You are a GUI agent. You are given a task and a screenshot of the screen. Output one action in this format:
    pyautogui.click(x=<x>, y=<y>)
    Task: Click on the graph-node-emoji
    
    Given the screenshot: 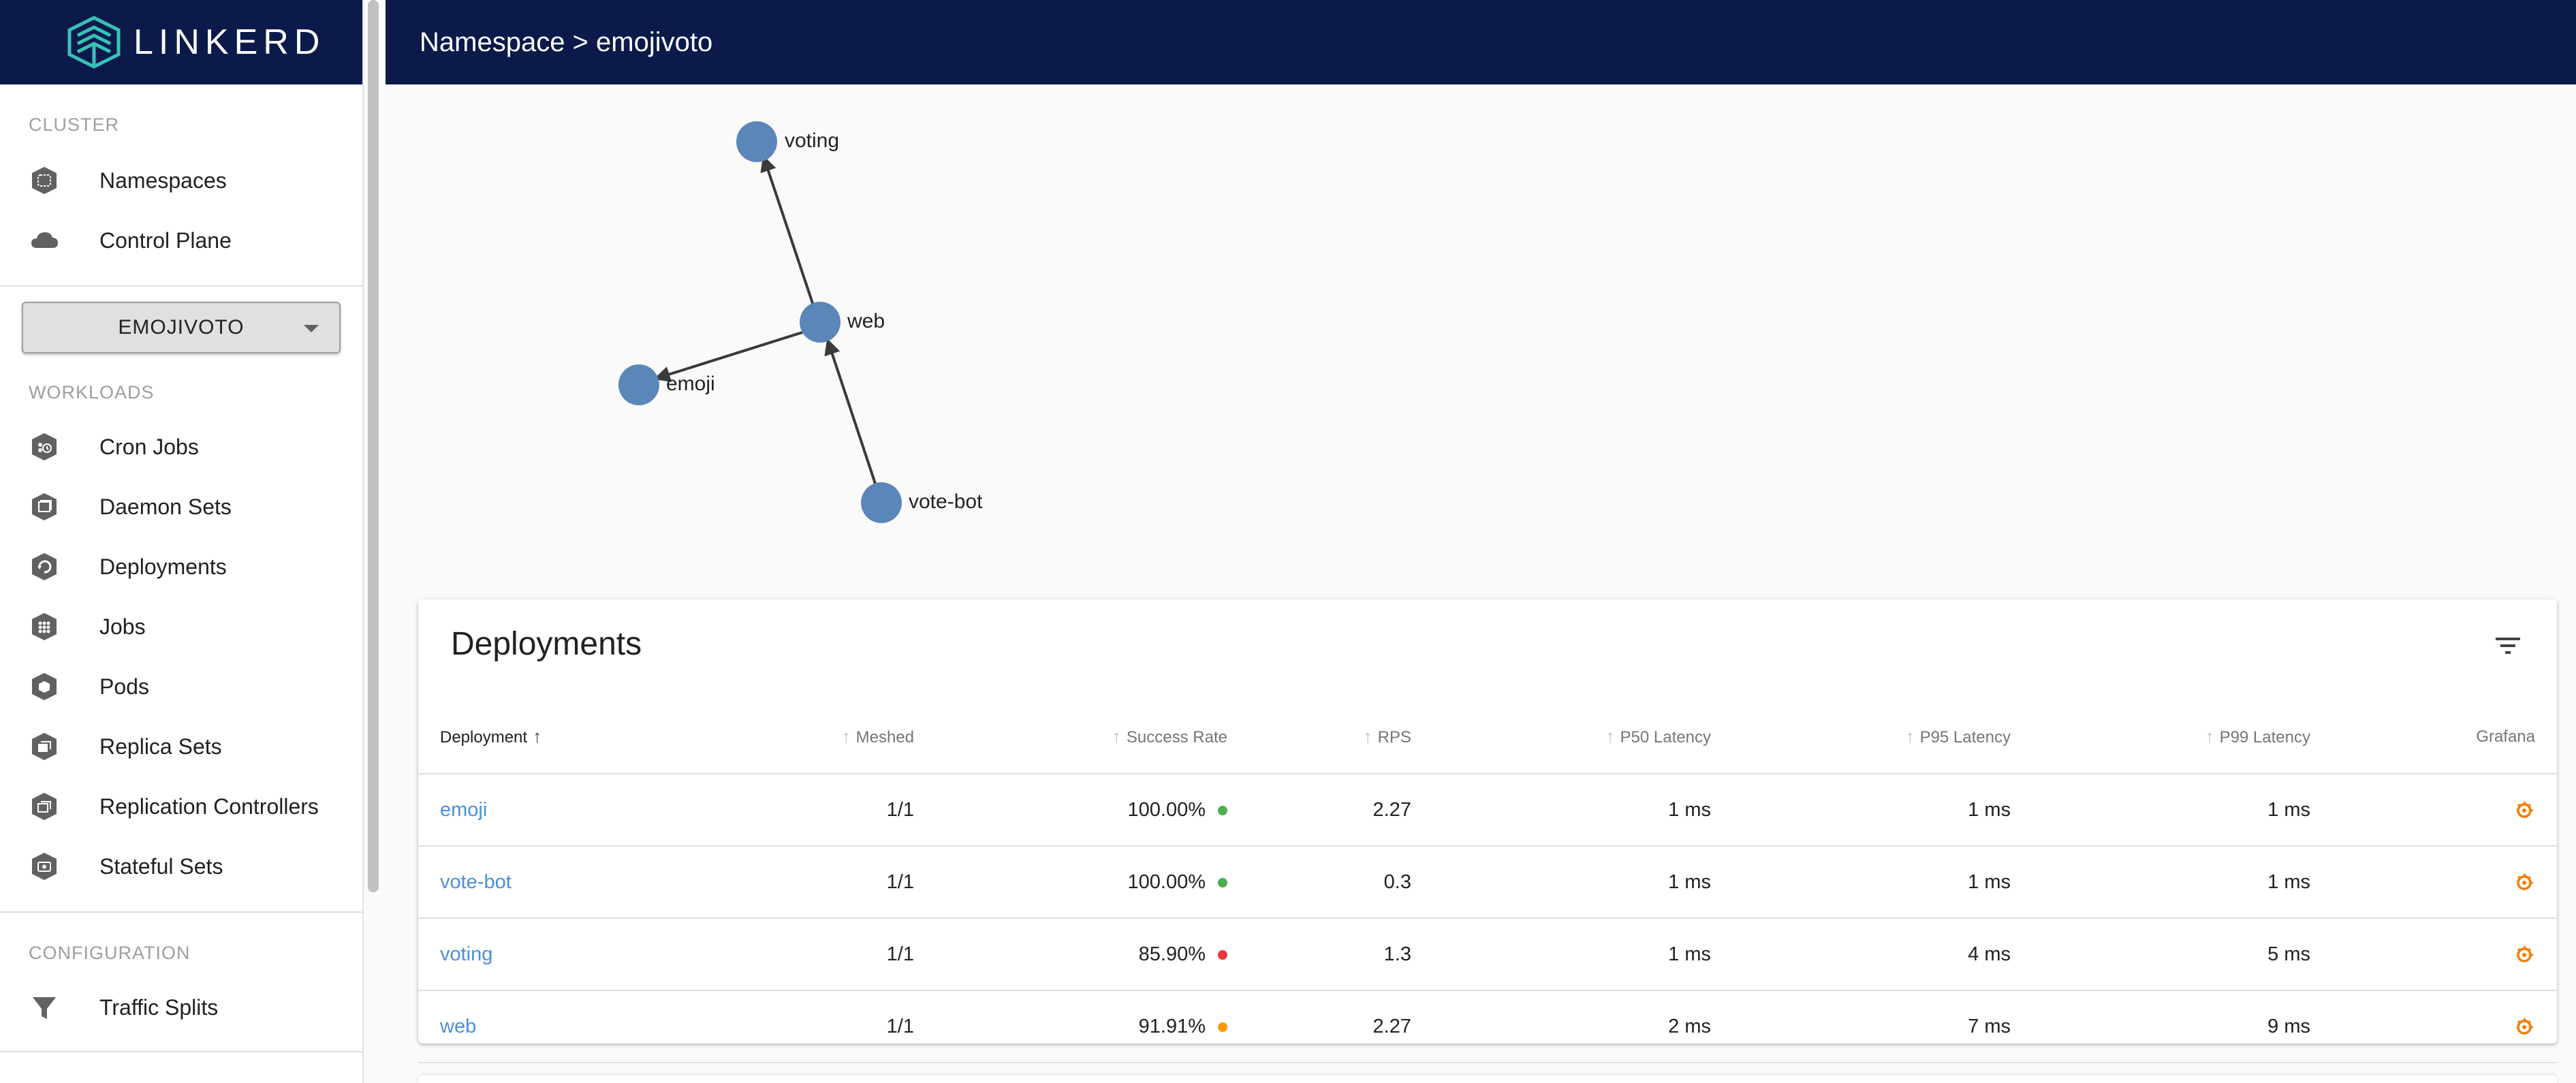 What is the action you would take?
    pyautogui.click(x=638, y=384)
    